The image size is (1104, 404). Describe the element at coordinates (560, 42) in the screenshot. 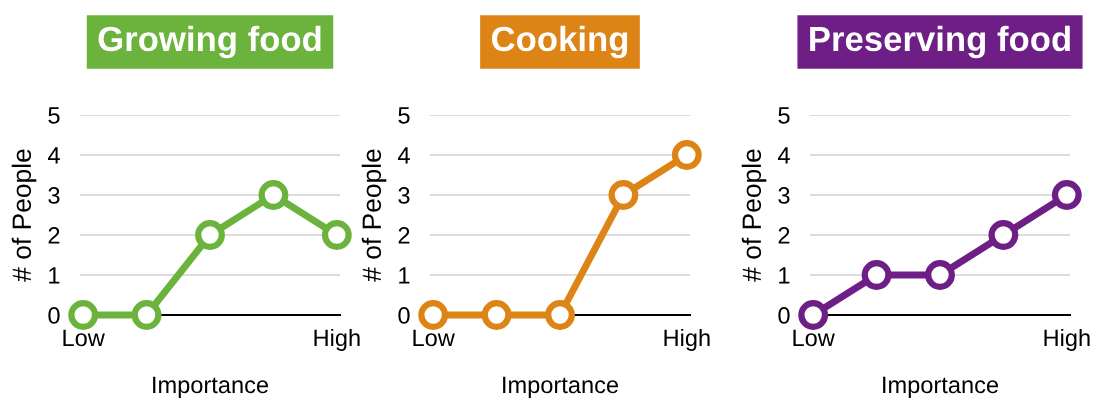

I see `chart-title: Cooking` at that location.